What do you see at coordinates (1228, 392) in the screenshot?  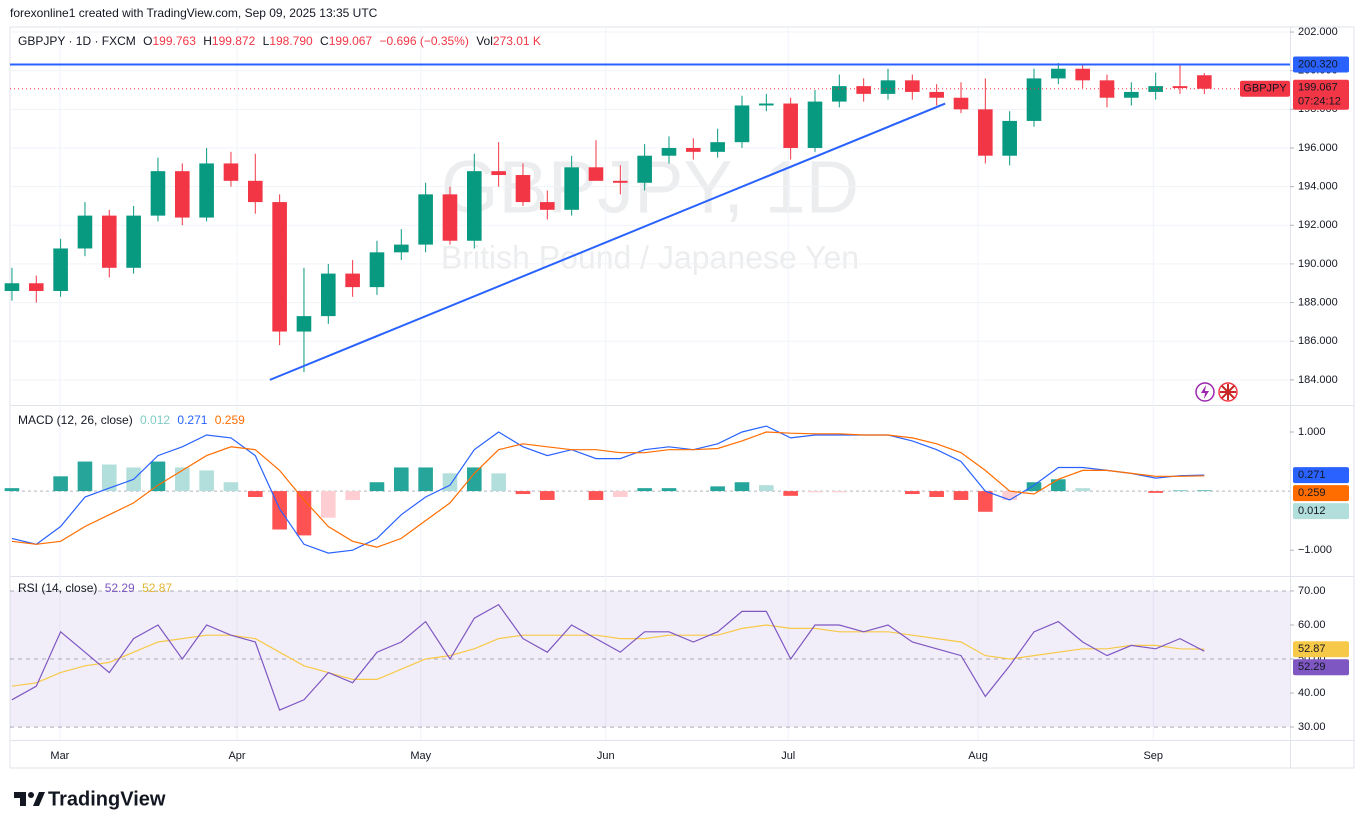 I see `flag` at bounding box center [1228, 392].